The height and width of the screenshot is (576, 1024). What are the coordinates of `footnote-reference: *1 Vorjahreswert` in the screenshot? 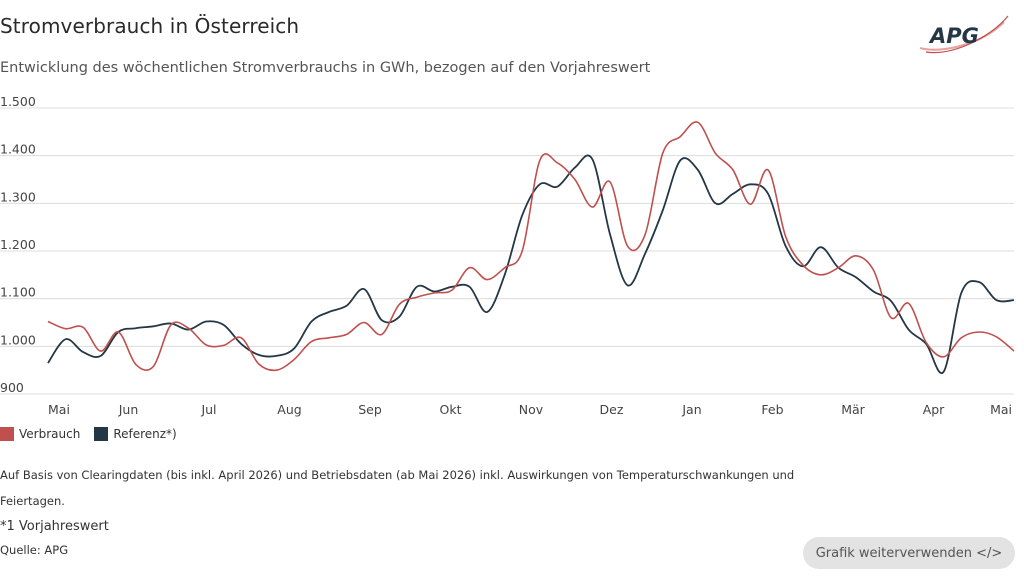 It's located at (54, 526).